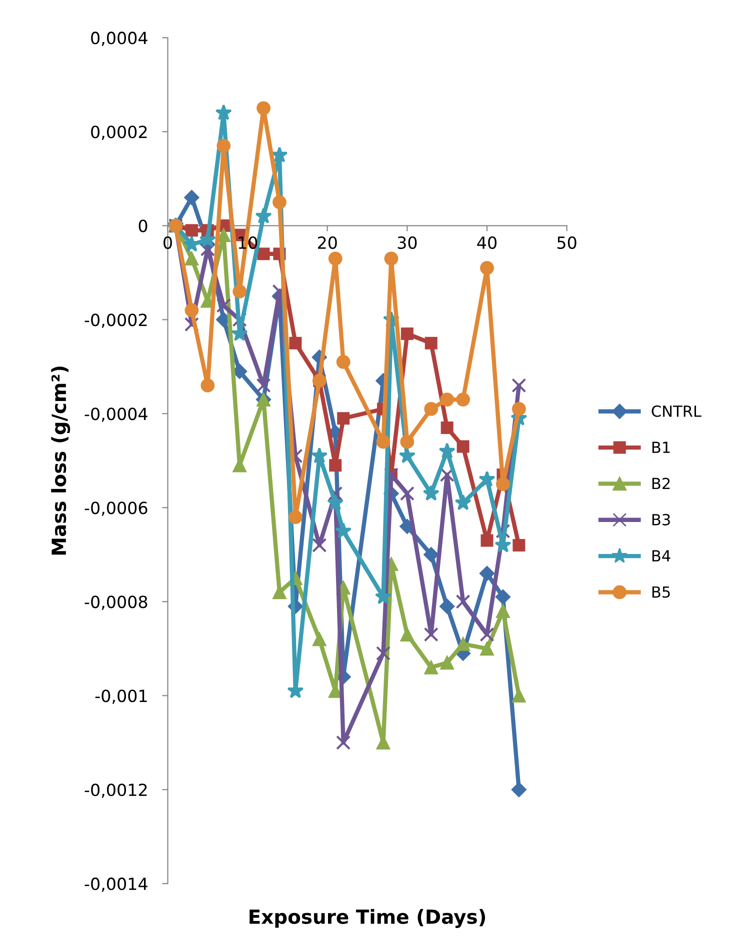 The width and height of the screenshot is (739, 942). Describe the element at coordinates (407, 242) in the screenshot. I see `x-tick-label: 30` at that location.